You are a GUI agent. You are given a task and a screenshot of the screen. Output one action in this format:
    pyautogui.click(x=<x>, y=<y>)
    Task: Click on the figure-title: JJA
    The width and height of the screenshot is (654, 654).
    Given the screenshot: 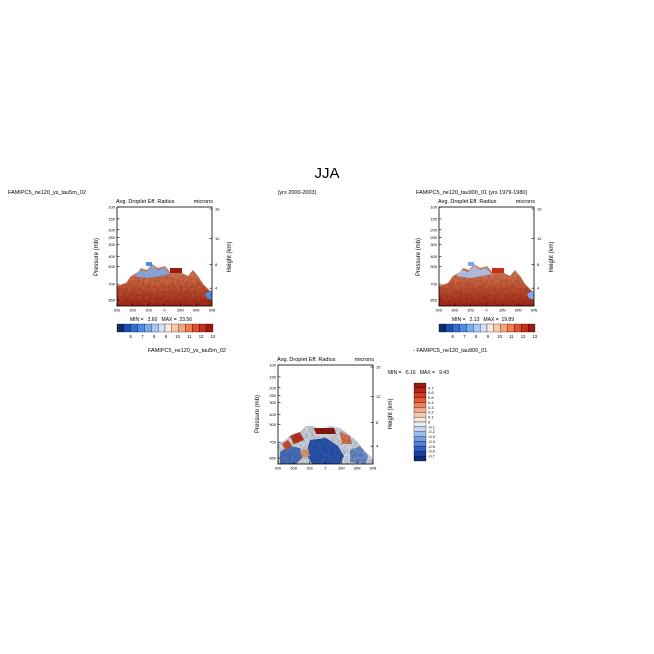 What is the action you would take?
    pyautogui.click(x=326, y=173)
    